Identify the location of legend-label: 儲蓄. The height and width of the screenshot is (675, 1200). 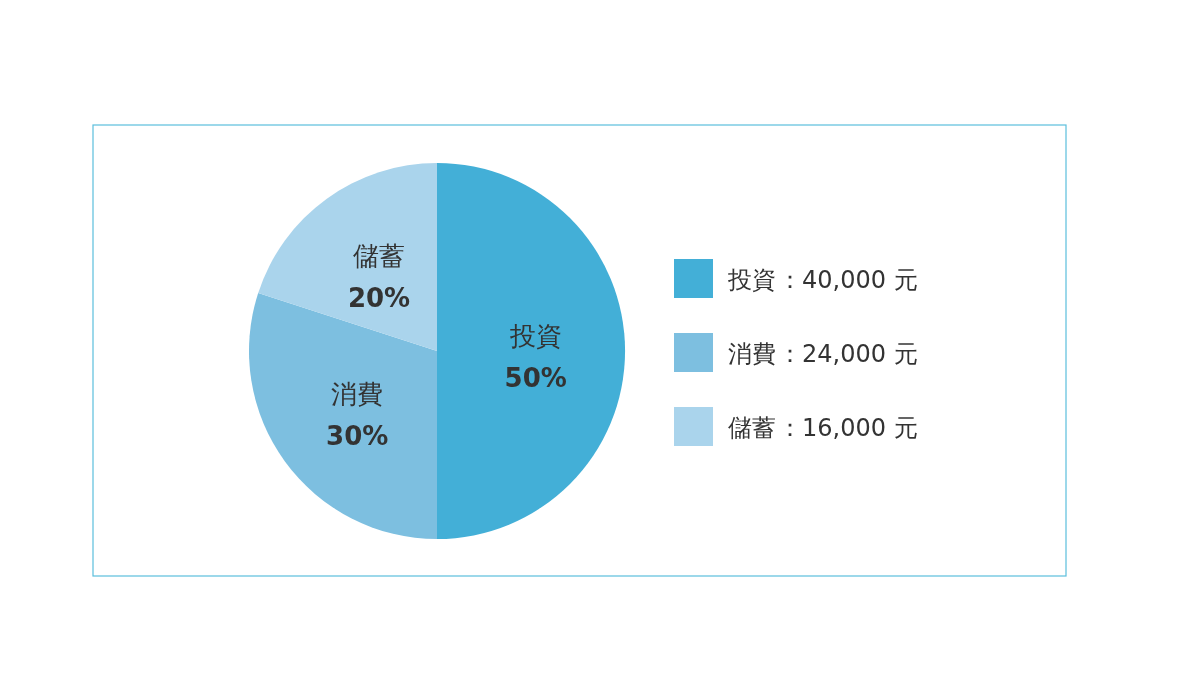
(752, 428).